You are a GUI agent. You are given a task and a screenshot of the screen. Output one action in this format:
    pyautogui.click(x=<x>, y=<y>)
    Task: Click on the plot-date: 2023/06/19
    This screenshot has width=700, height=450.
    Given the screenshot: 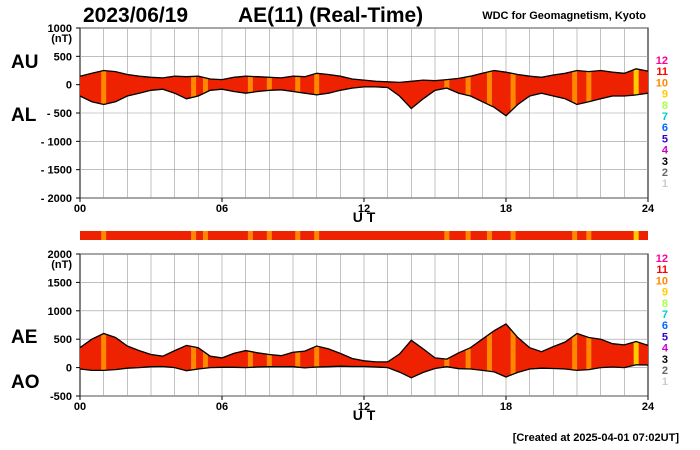 What is the action you would take?
    pyautogui.click(x=136, y=15)
    